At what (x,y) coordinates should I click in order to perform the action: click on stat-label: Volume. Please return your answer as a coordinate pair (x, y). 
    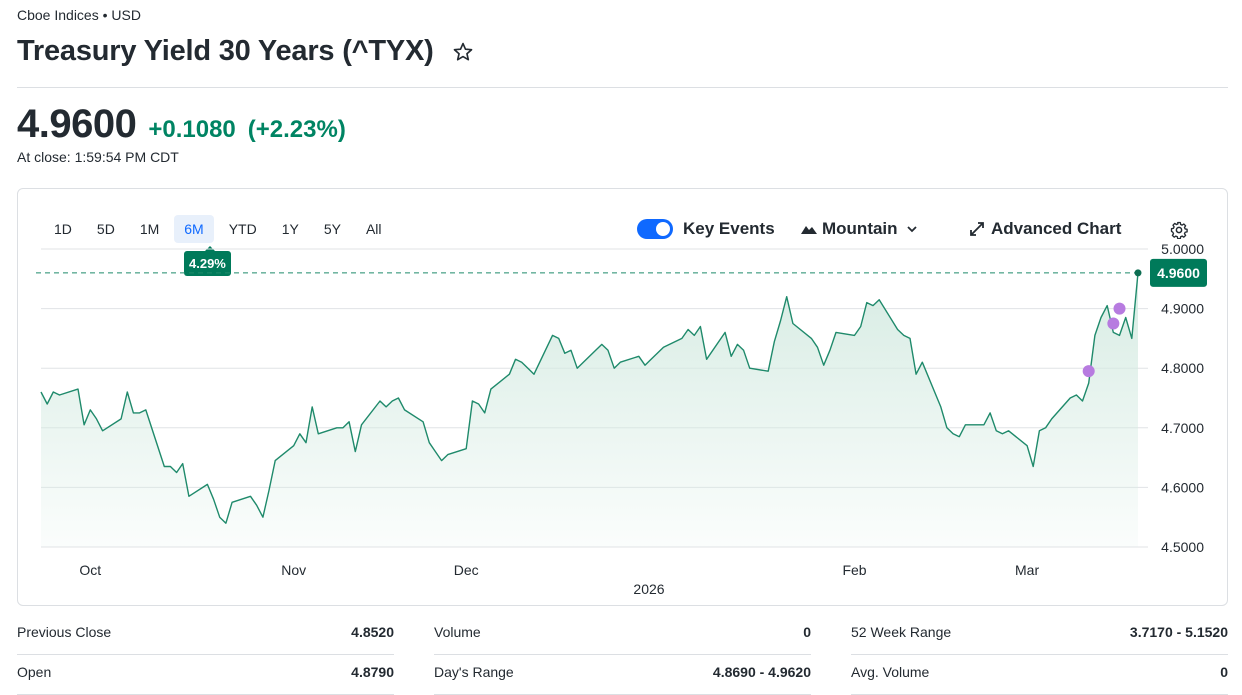
    Looking at the image, I should click on (457, 632).